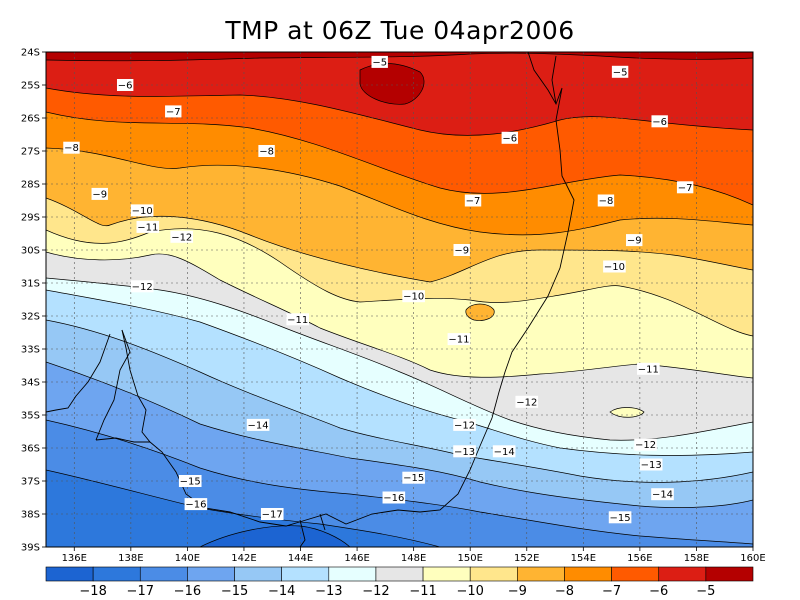 This screenshot has width=800, height=600. I want to click on contour-label: −9, so click(634, 240).